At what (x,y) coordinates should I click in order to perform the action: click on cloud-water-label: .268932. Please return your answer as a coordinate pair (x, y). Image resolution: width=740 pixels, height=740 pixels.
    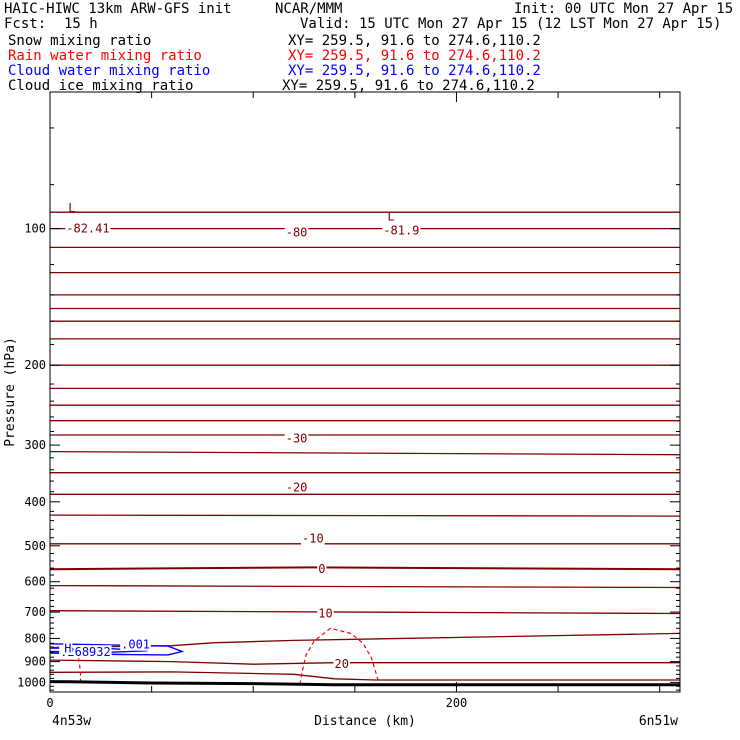
    Looking at the image, I should click on (85, 652).